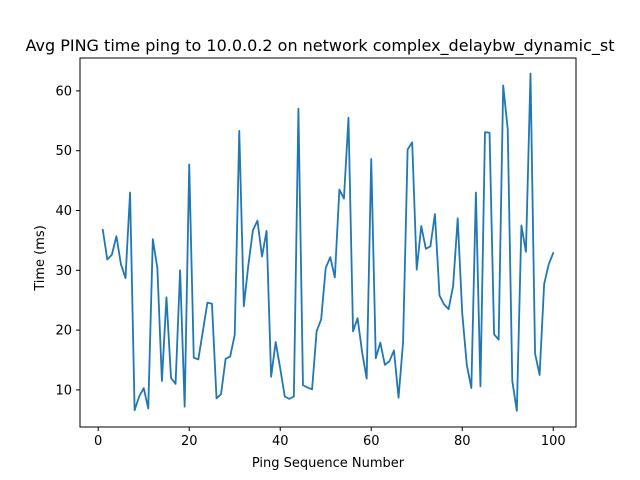 Image resolution: width=640 pixels, height=480 pixels. What do you see at coordinates (40, 258) in the screenshot?
I see `y-axis-label: Time (ms)` at bounding box center [40, 258].